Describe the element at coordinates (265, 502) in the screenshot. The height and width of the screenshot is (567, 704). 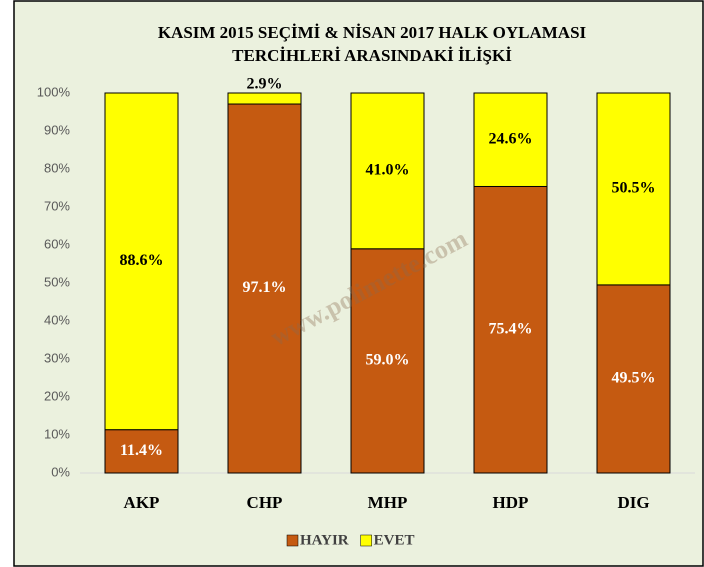
I see `x-tick-label: CHP` at that location.